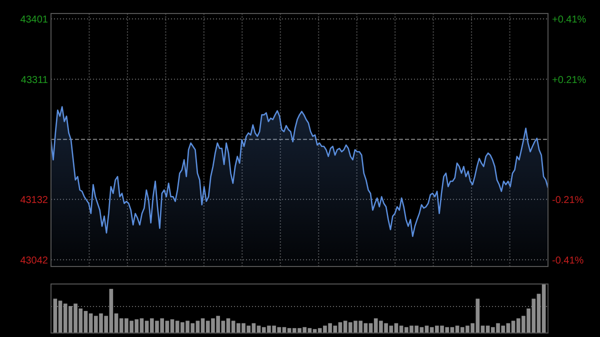  Describe the element at coordinates (34, 260) in the screenshot. I see `y-tick-label: 43042` at that location.